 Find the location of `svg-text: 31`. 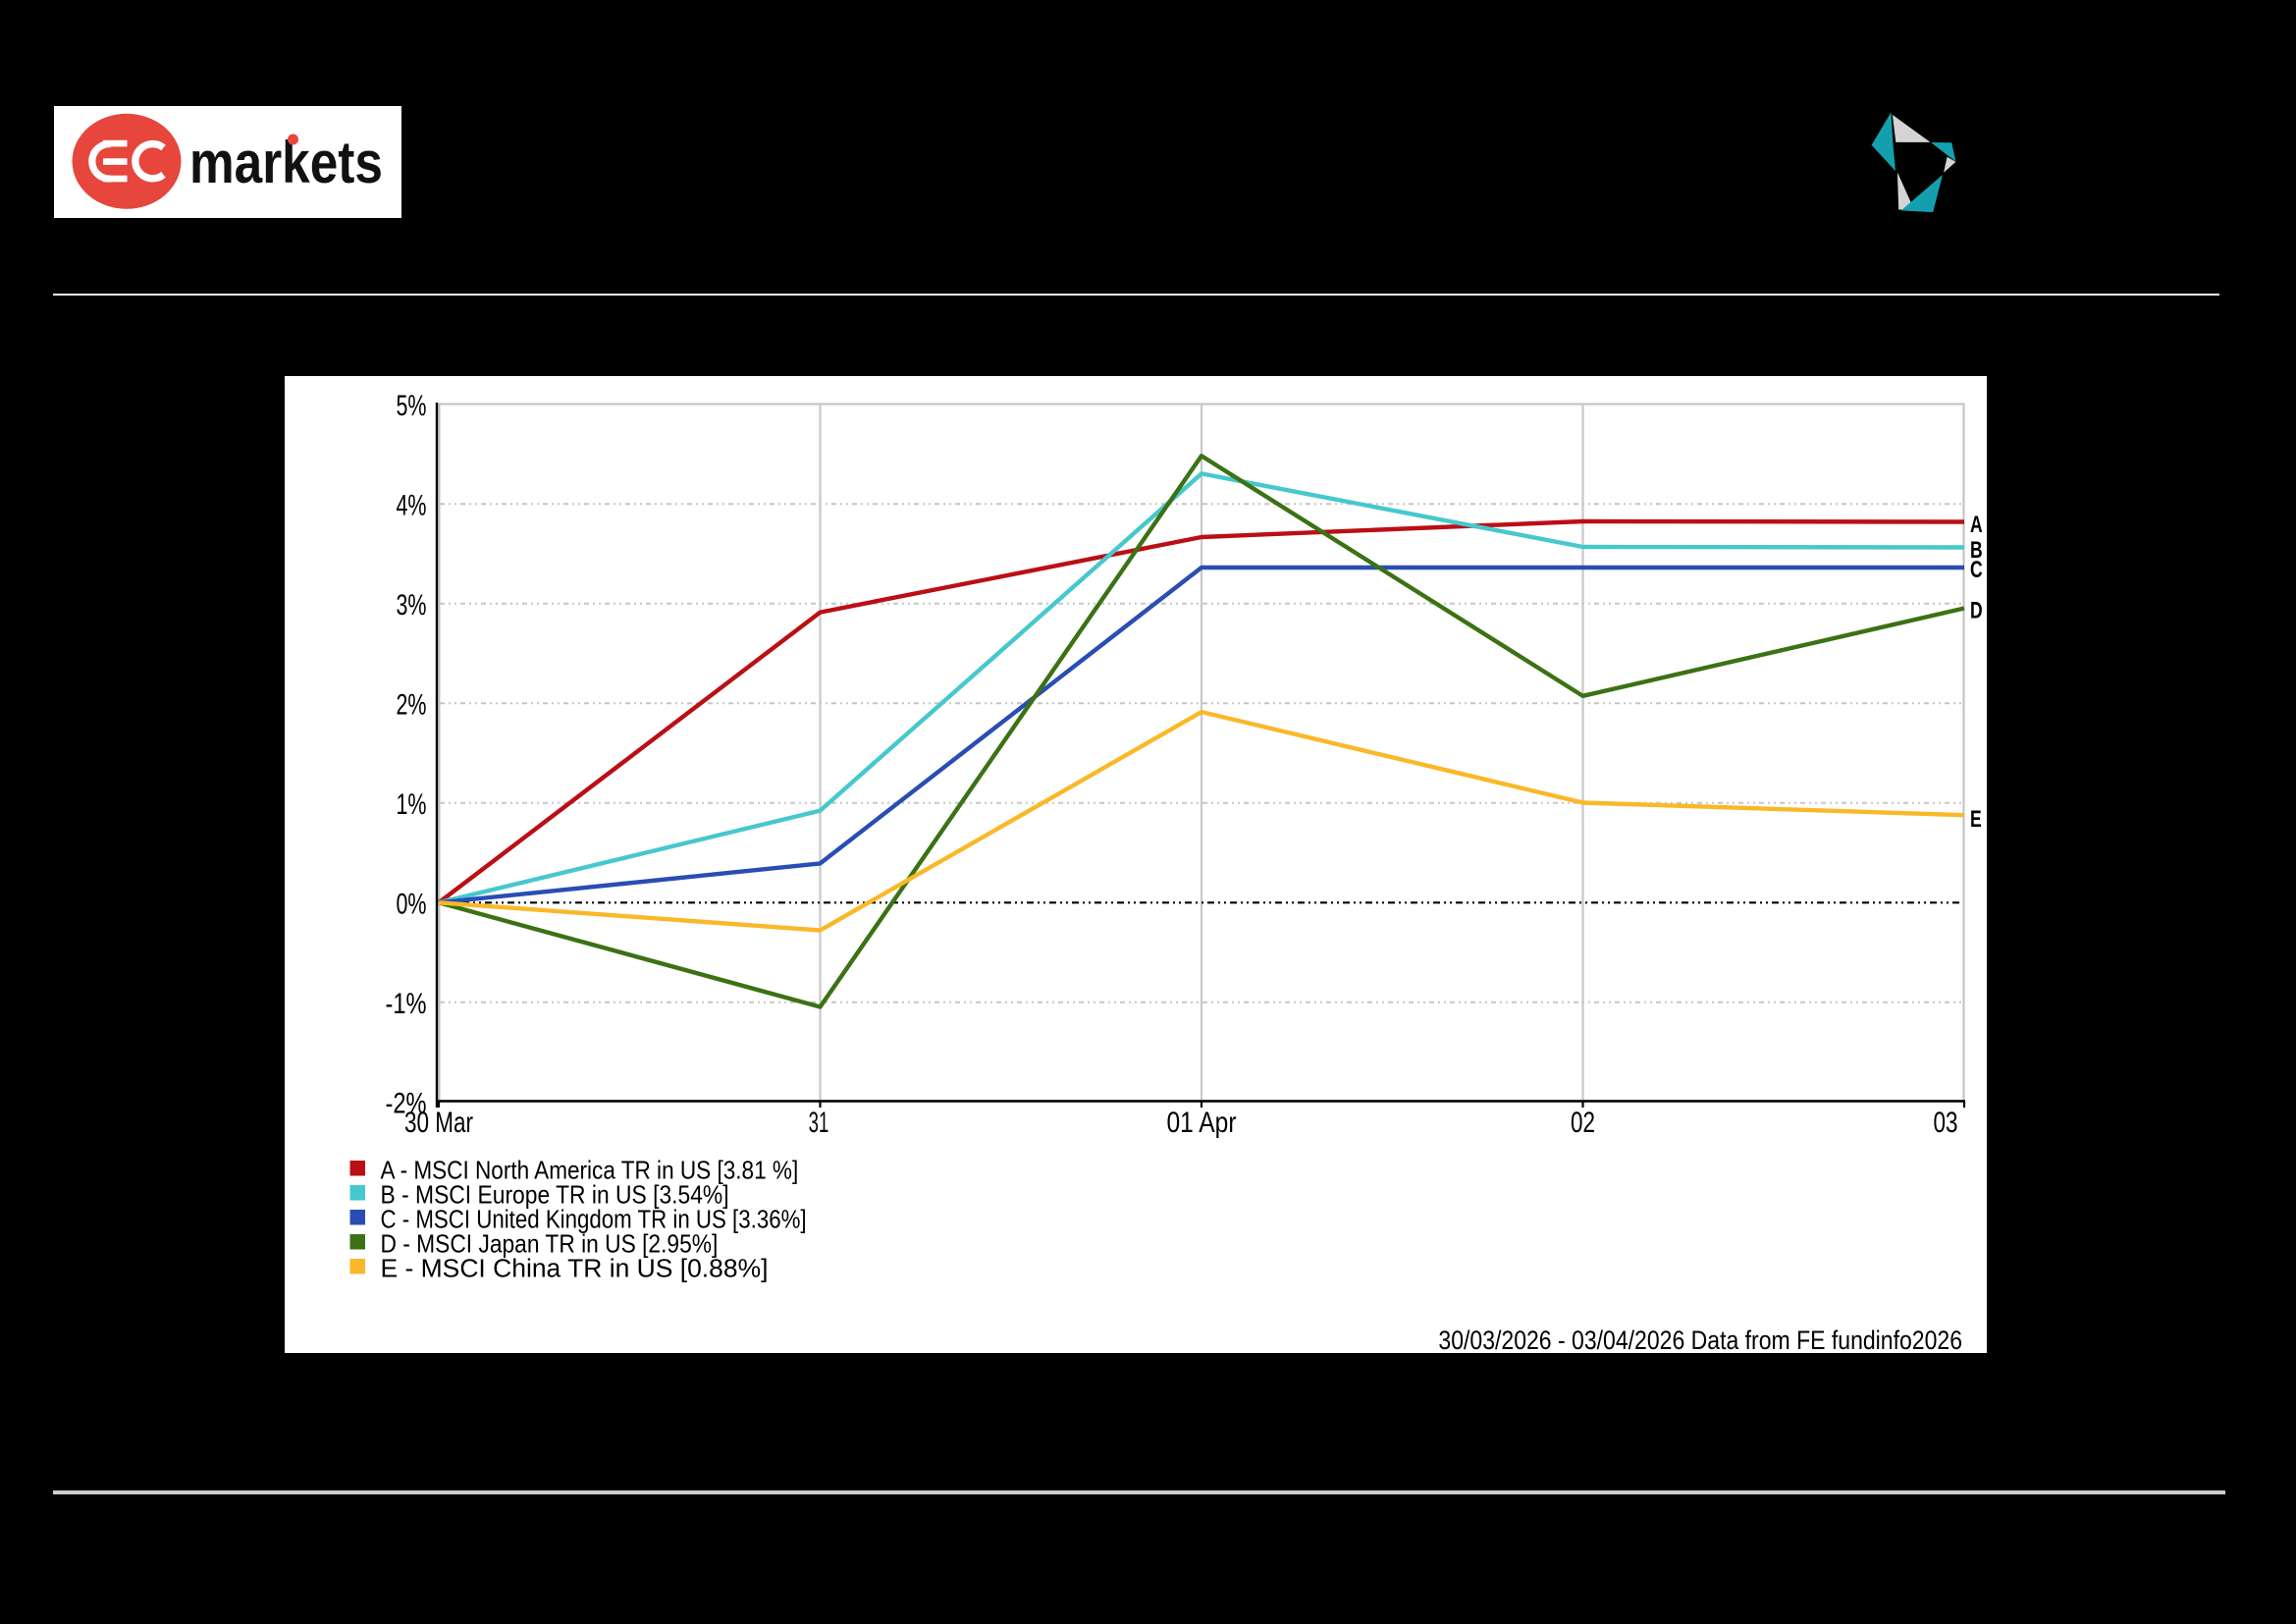

svg-text: 31 is located at coordinates (819, 1123).